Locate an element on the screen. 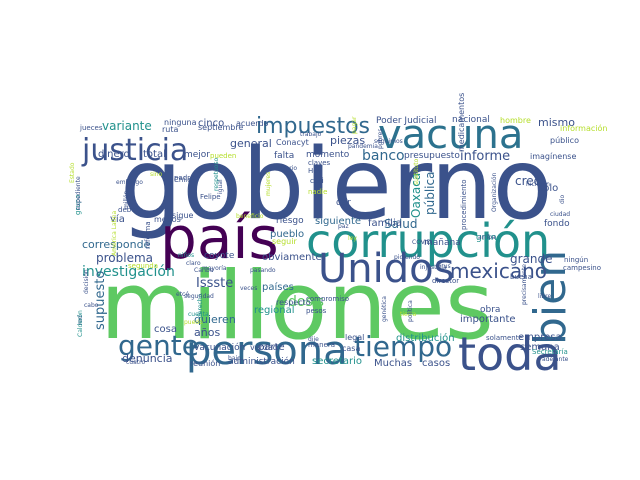 This screenshot has width=640, height=480. word-pobres: pobres is located at coordinates (380, 139).